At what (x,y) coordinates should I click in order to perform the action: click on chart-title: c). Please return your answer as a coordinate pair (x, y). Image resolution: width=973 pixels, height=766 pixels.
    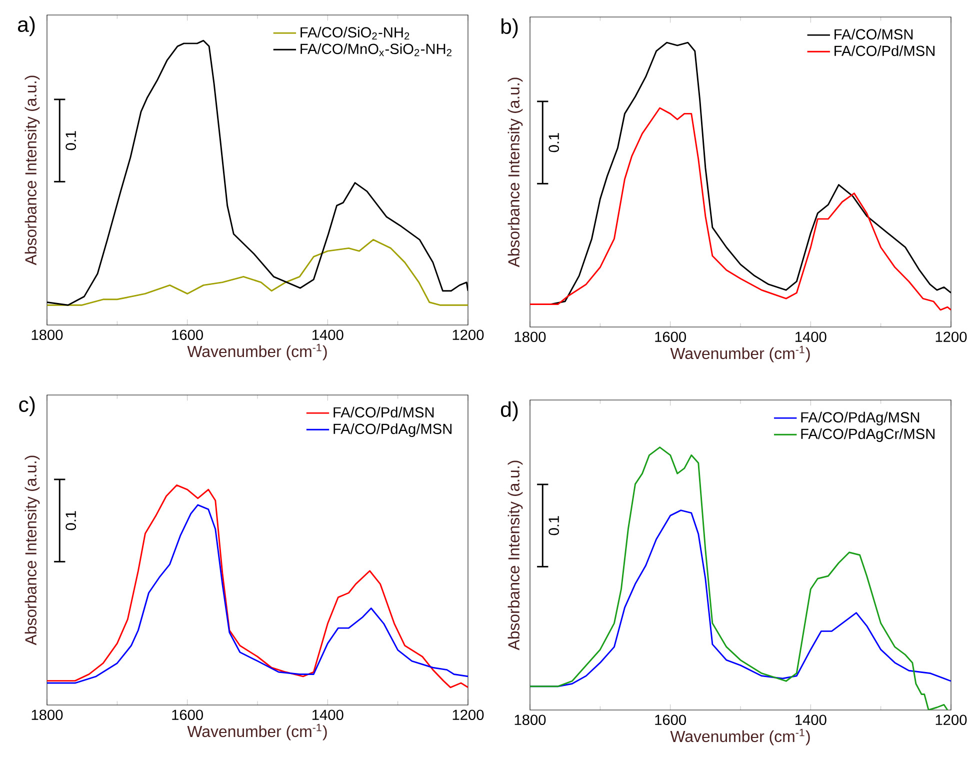
    Looking at the image, I should click on (27, 406).